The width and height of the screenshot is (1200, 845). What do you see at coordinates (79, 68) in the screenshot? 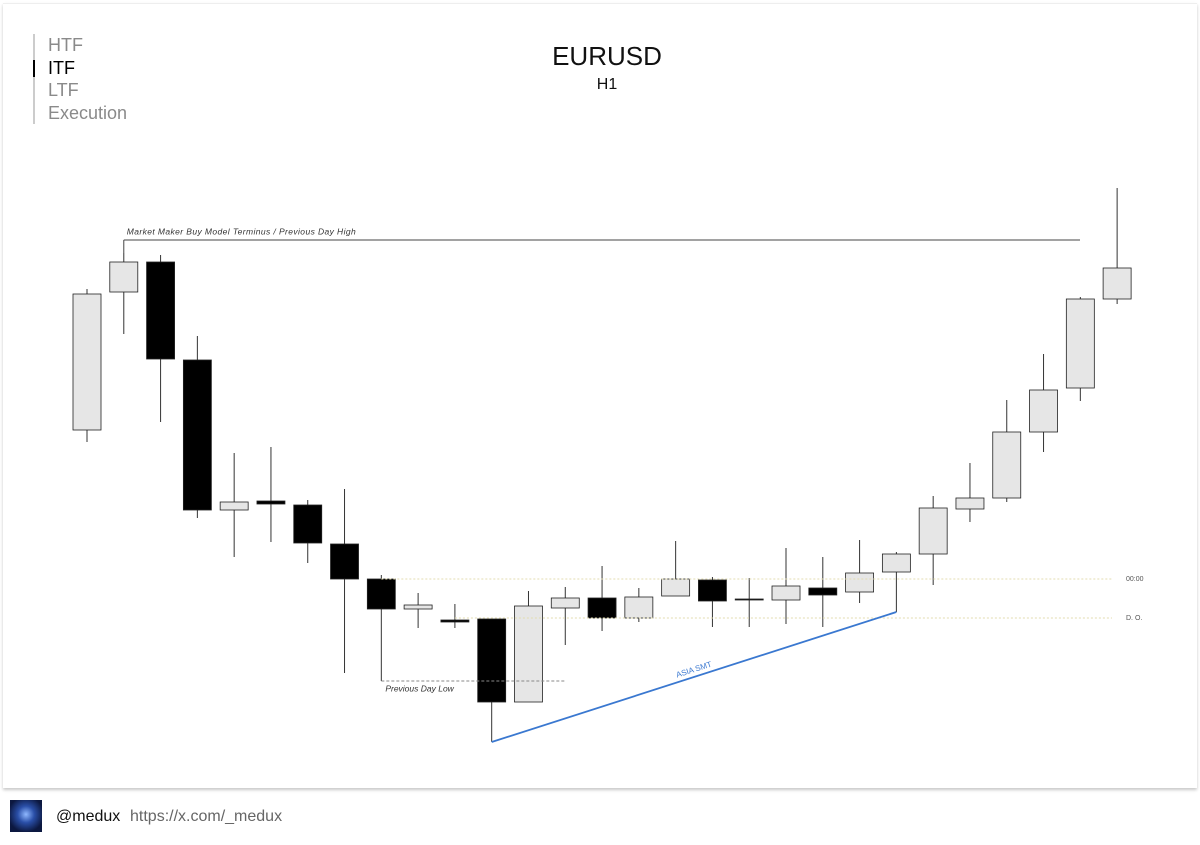
I see `nav-item: ITF` at bounding box center [79, 68].